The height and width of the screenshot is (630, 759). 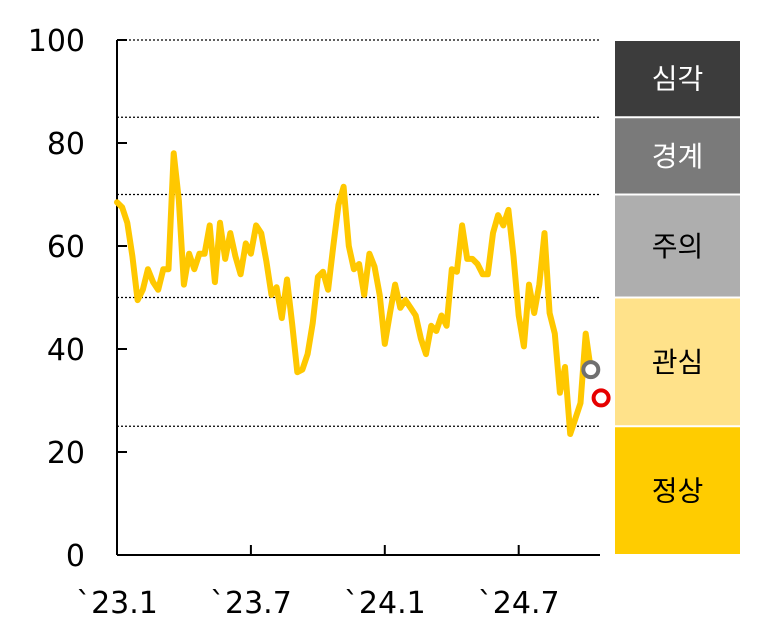 I want to click on y-tick-label: 20, so click(x=66, y=453).